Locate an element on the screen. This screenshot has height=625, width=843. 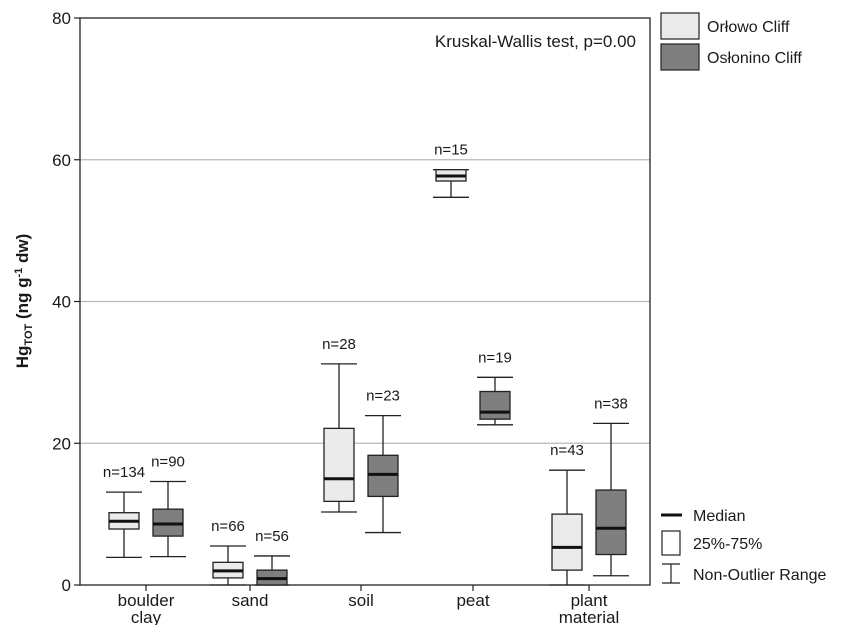
box-plot-0-1: n=66 is located at coordinates (228, 552).